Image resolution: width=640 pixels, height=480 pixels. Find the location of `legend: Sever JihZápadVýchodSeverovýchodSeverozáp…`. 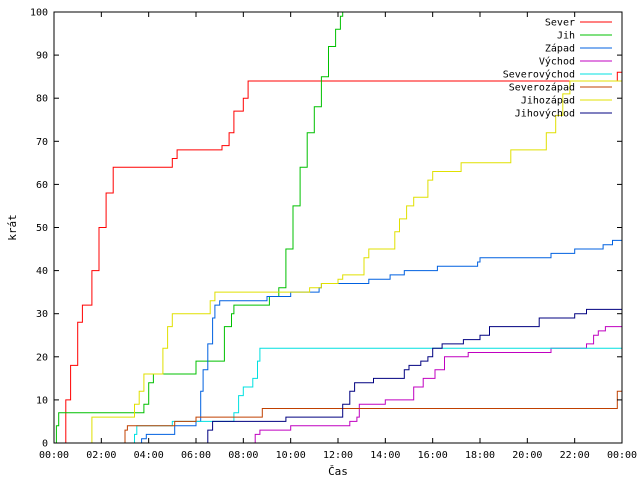

legend: Sever JihZápadVýchodSeverovýchodSeverozáp… is located at coordinates (557, 69).